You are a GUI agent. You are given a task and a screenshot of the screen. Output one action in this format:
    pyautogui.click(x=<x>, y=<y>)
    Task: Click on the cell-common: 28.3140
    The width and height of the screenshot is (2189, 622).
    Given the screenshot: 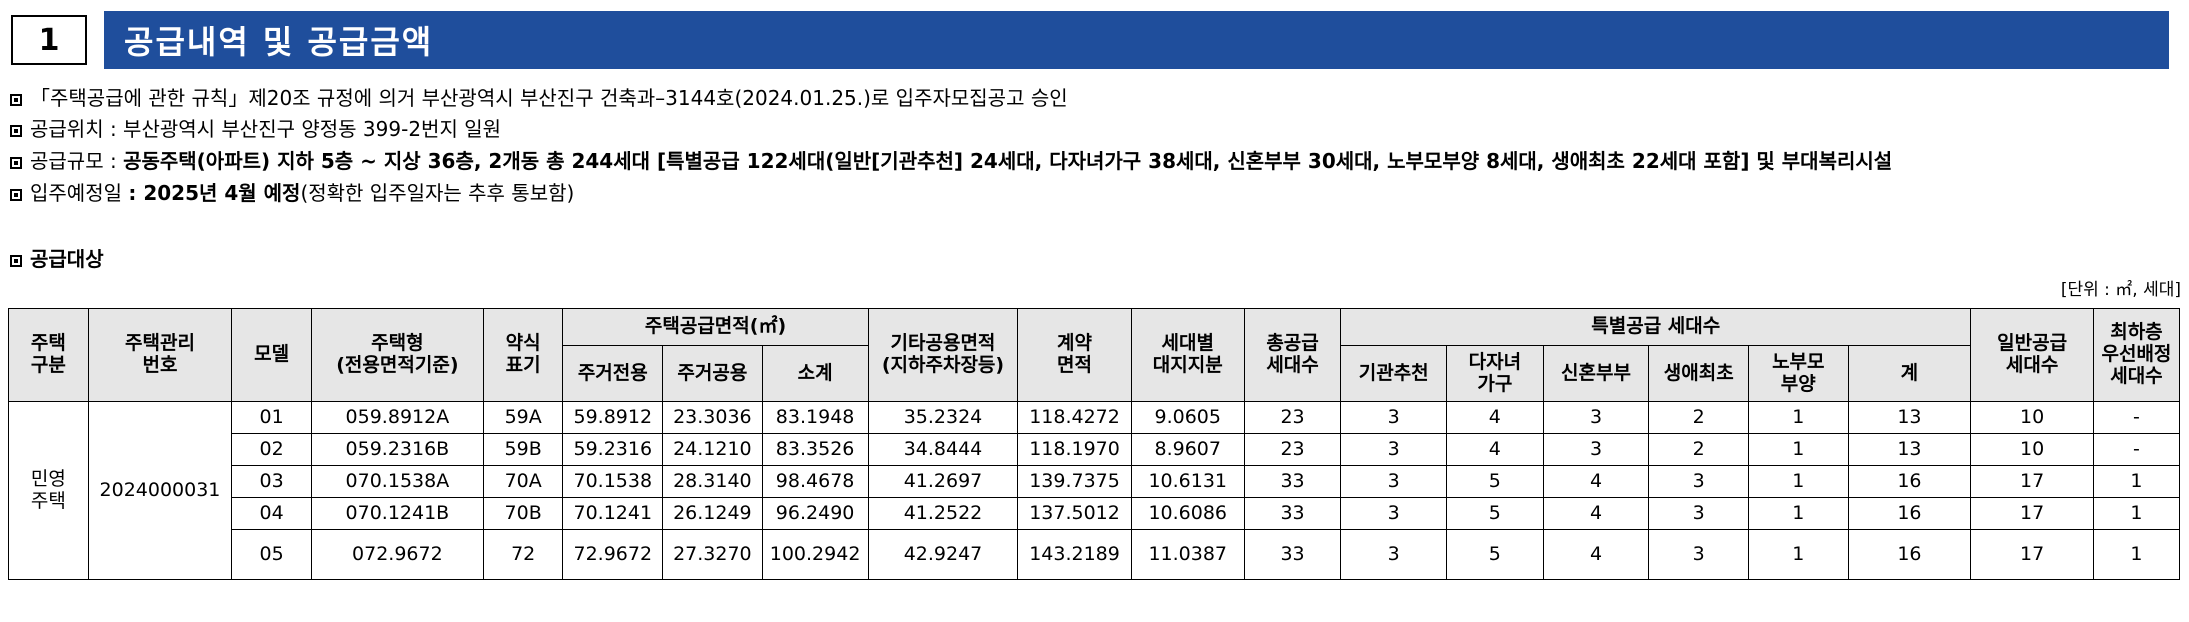 What is the action you would take?
    pyautogui.click(x=712, y=481)
    